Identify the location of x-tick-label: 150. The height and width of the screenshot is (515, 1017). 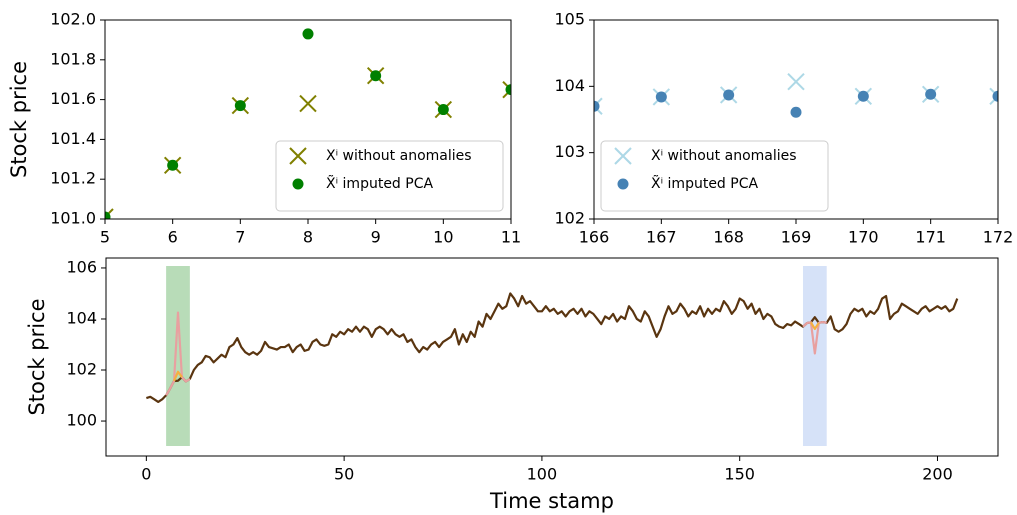
(739, 474).